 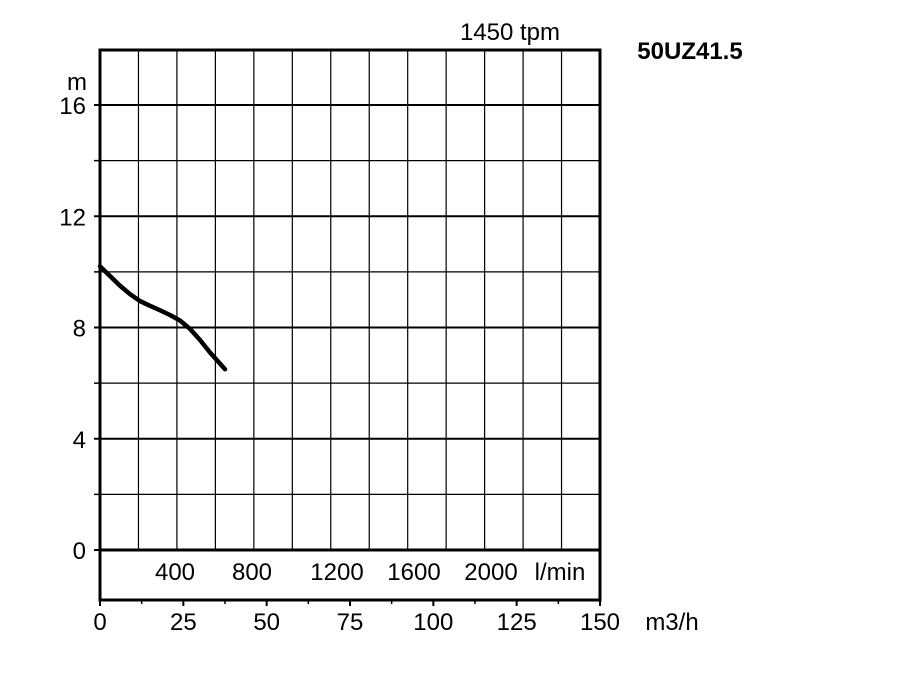 I want to click on x-m3h-tick-label: 0, so click(x=99, y=622).